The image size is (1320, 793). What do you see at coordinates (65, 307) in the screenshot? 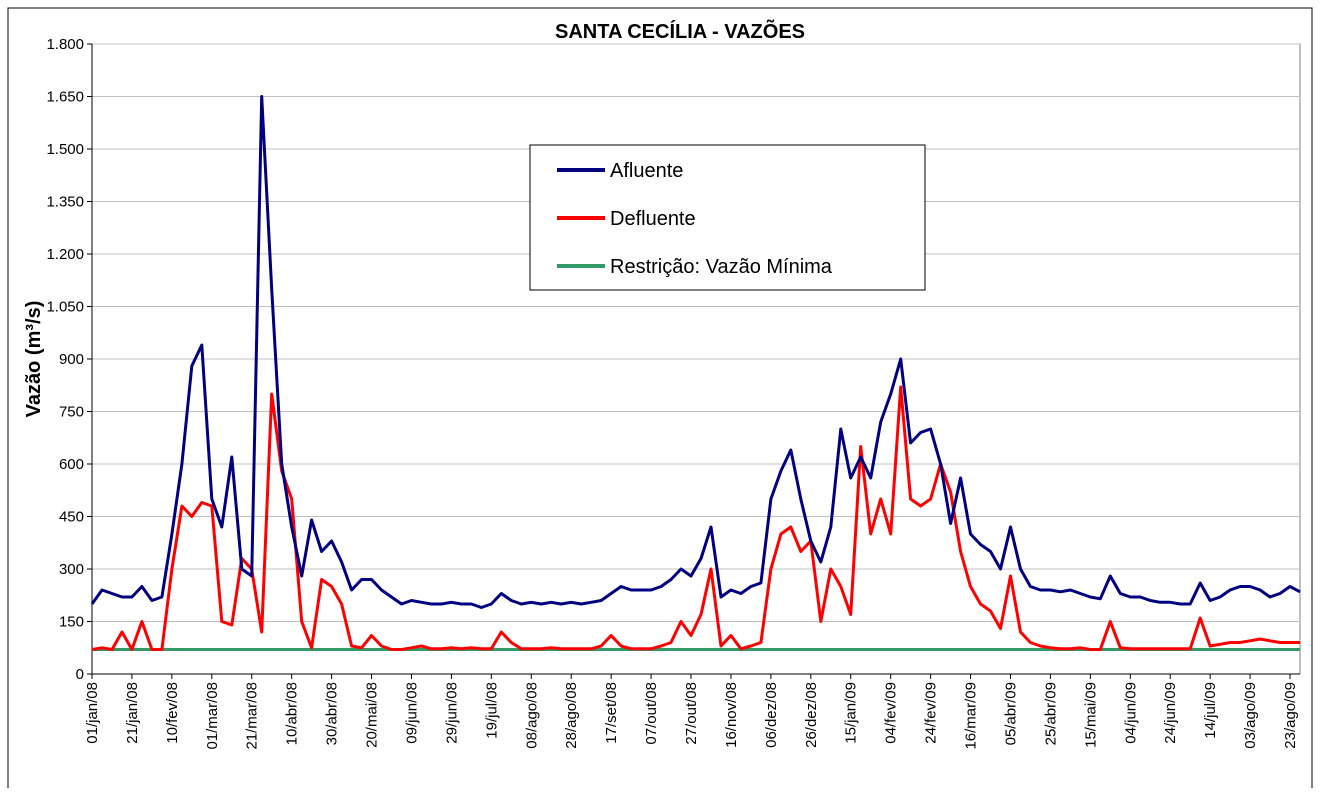
I see `y-tick-label: 1.050` at bounding box center [65, 307].